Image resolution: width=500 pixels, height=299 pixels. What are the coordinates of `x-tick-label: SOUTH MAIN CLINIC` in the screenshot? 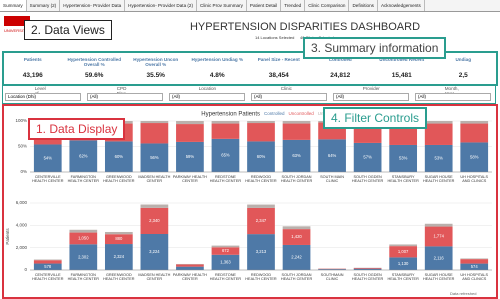 It's located at (332, 179).